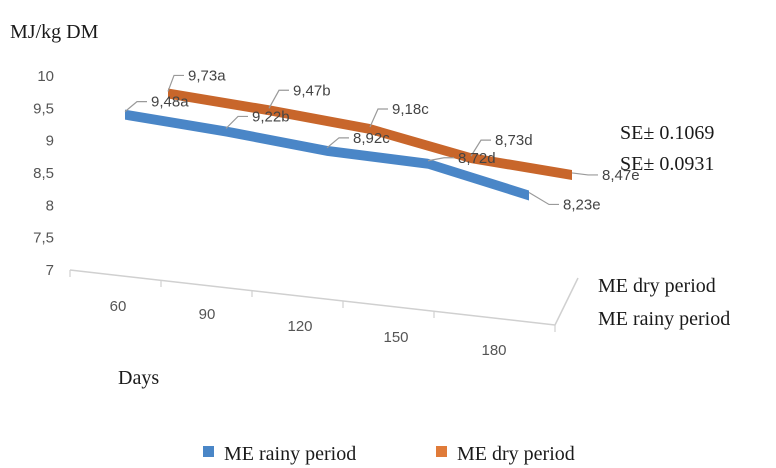  I want to click on y-tick-label: 8,5, so click(43, 173).